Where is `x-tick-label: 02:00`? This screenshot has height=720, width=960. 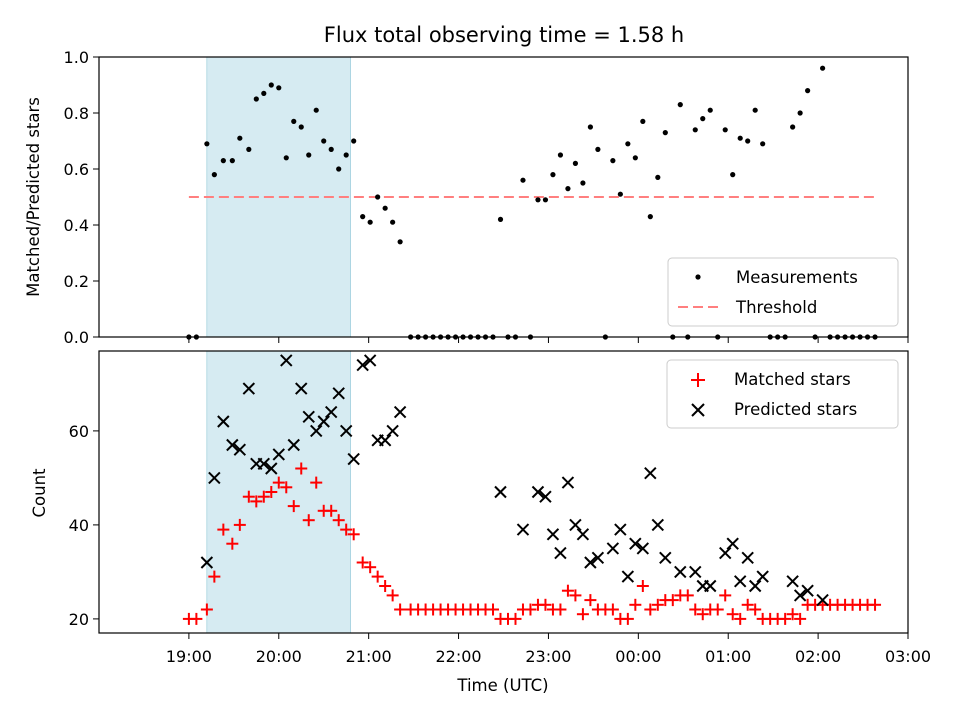 x-tick-label: 02:00 is located at coordinates (818, 656).